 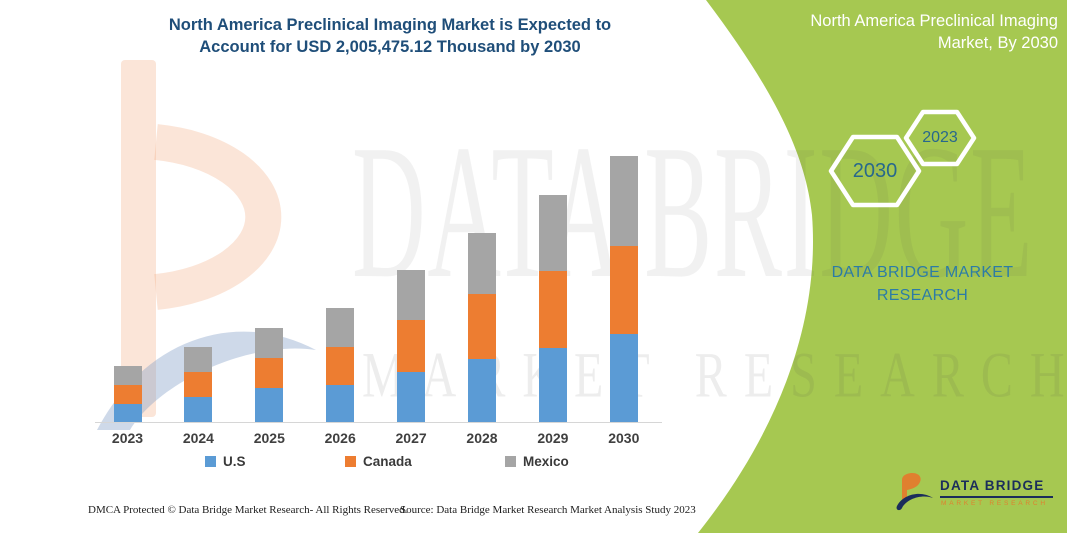 I want to click on x-axis-label-2029: 2029, so click(x=553, y=438).